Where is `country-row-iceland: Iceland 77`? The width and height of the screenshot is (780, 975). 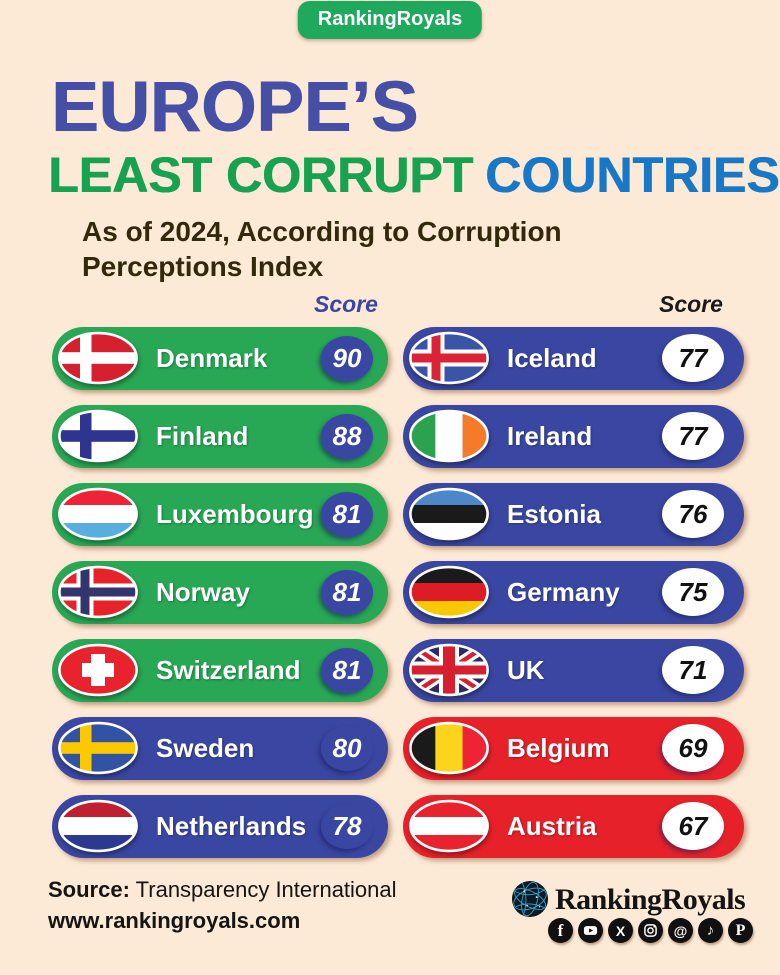
country-row-iceland: Iceland 77 is located at coordinates (573, 358).